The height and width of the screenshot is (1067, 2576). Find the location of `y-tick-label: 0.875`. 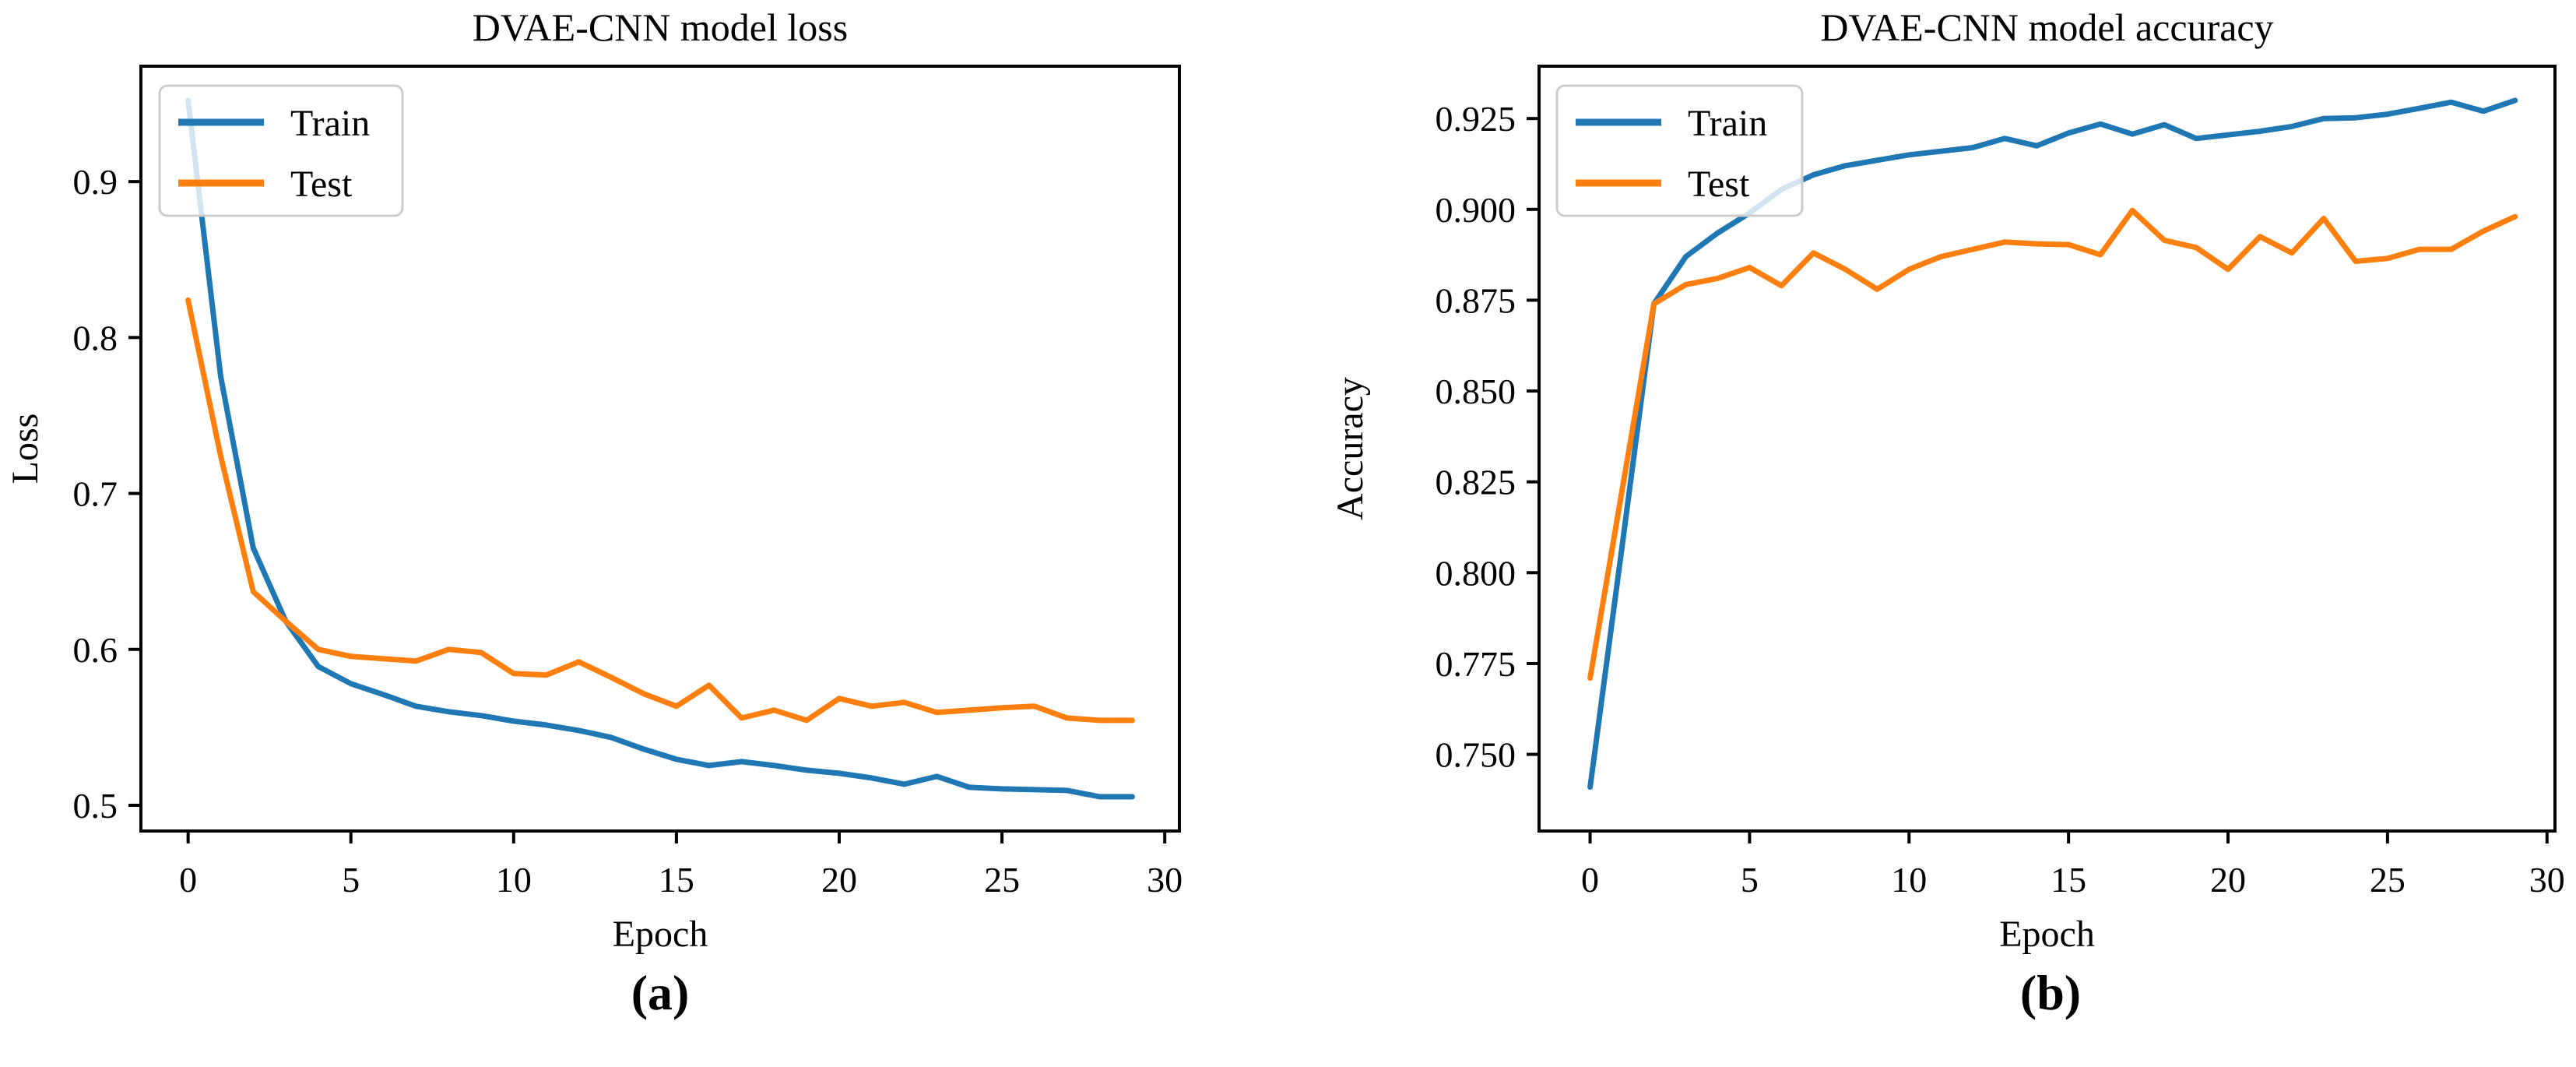

y-tick-label: 0.875 is located at coordinates (1476, 300).